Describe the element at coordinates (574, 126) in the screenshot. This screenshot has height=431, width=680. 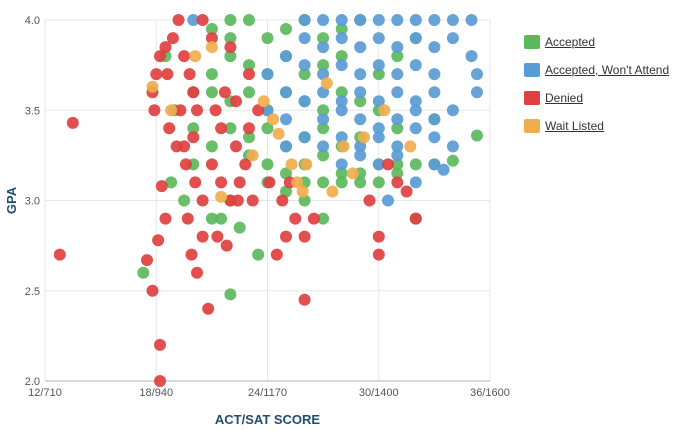
I see `legend-label: Wait Listed` at that location.